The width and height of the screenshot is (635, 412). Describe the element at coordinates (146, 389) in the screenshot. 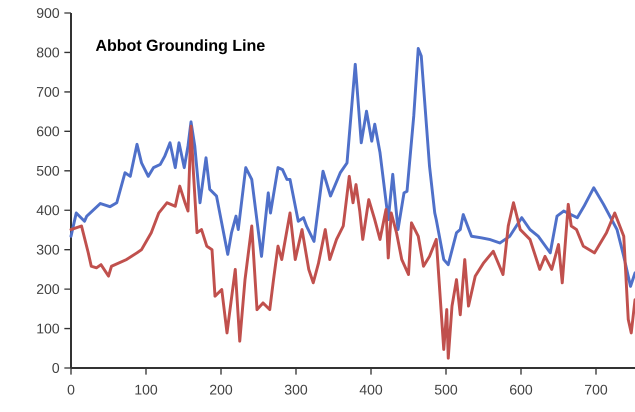

I see `x-tick-label: 100` at that location.